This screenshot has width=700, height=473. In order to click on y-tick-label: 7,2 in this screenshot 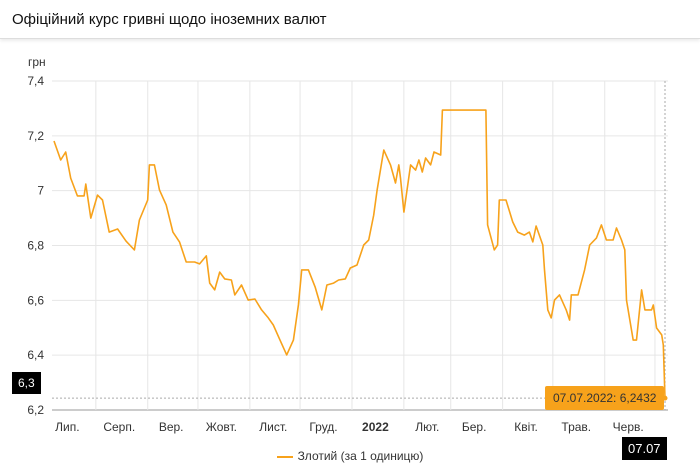, I will do `click(35, 136)`.